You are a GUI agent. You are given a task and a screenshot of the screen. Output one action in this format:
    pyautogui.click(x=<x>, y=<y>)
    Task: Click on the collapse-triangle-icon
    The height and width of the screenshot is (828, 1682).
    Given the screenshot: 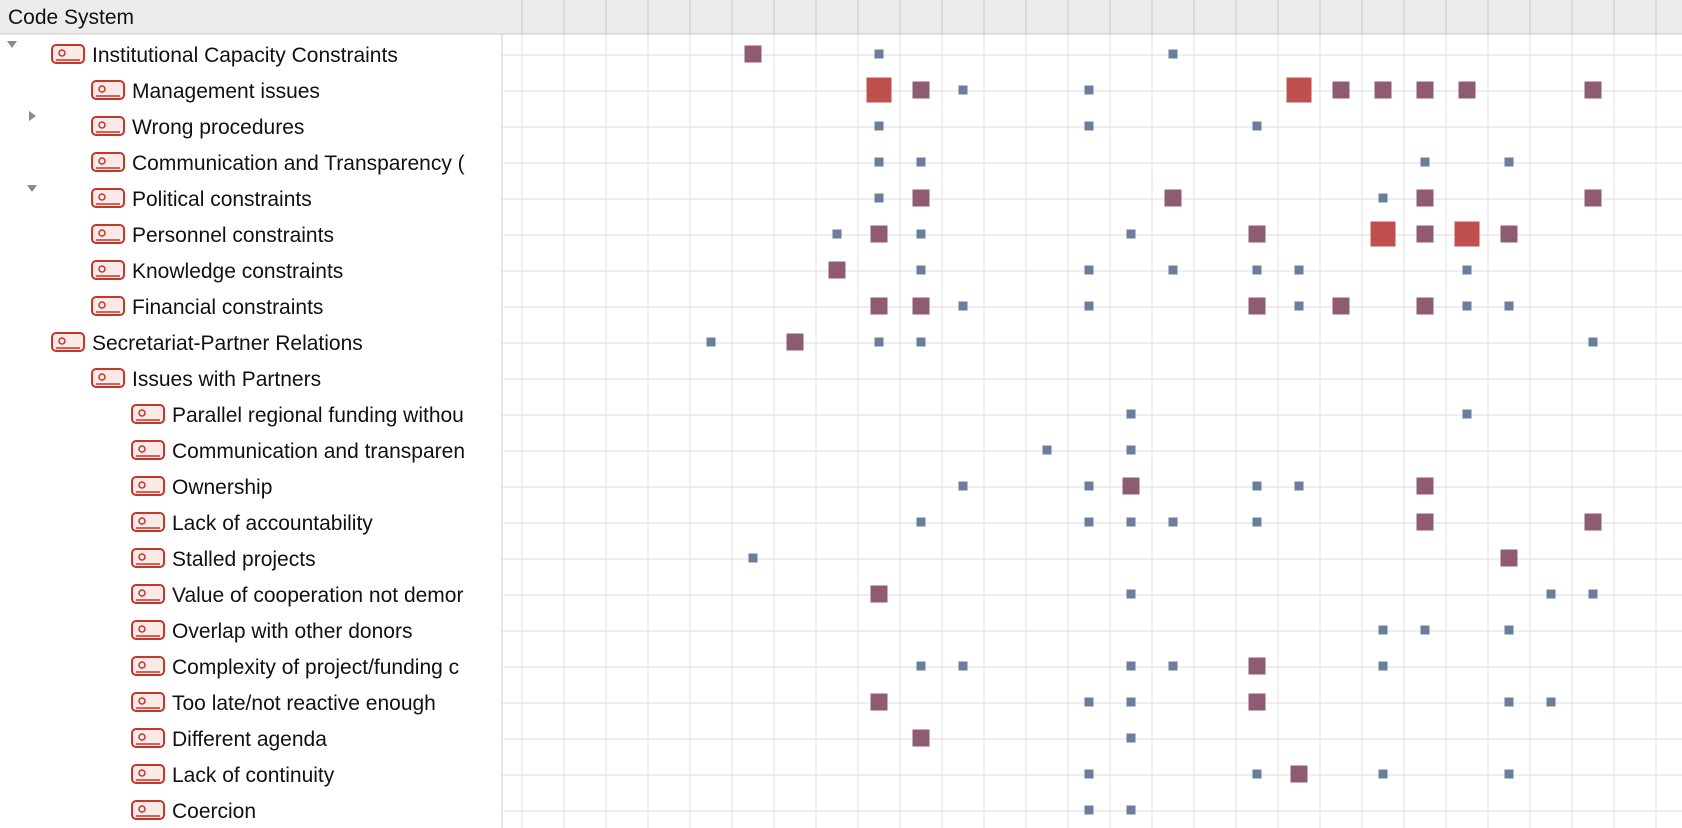 What is the action you would take?
    pyautogui.click(x=32, y=116)
    